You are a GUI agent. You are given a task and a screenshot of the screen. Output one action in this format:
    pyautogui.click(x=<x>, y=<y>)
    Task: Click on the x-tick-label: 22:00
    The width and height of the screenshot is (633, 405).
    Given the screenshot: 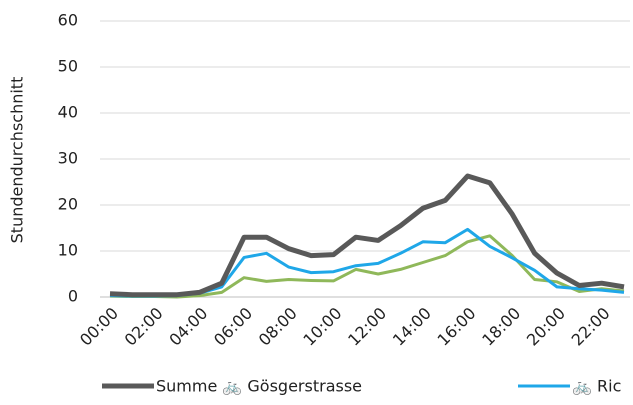 What is the action you would take?
    pyautogui.click(x=591, y=327)
    